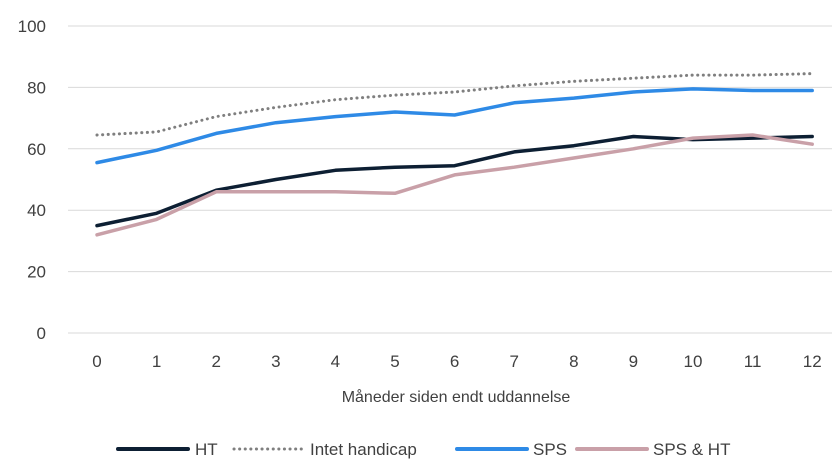  I want to click on series-line-sps, so click(454, 126).